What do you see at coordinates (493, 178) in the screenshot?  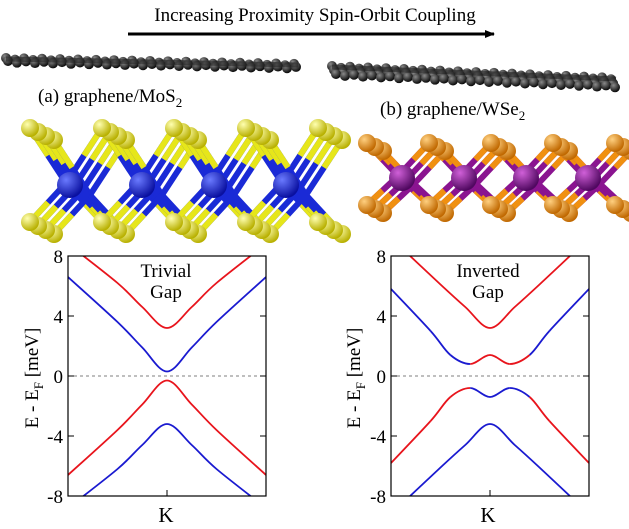 I see `wse2-crystal-structure` at bounding box center [493, 178].